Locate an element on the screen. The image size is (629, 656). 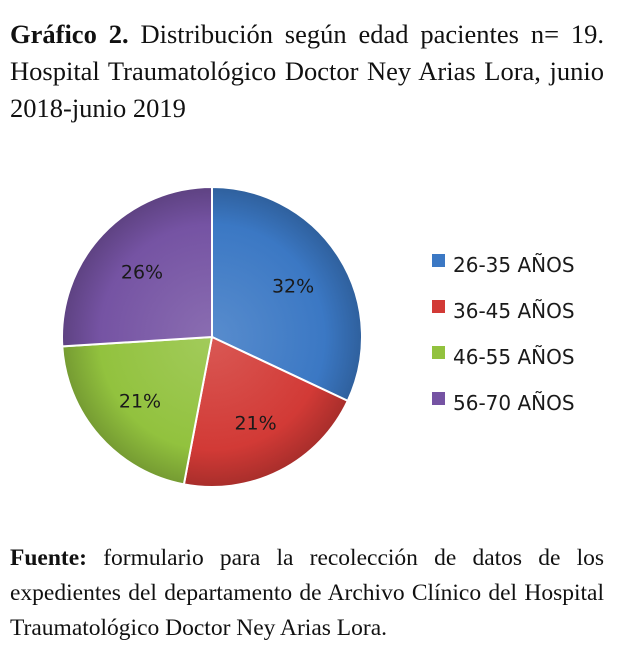
legend-entry: 46-55 AÑOS is located at coordinates (503, 357).